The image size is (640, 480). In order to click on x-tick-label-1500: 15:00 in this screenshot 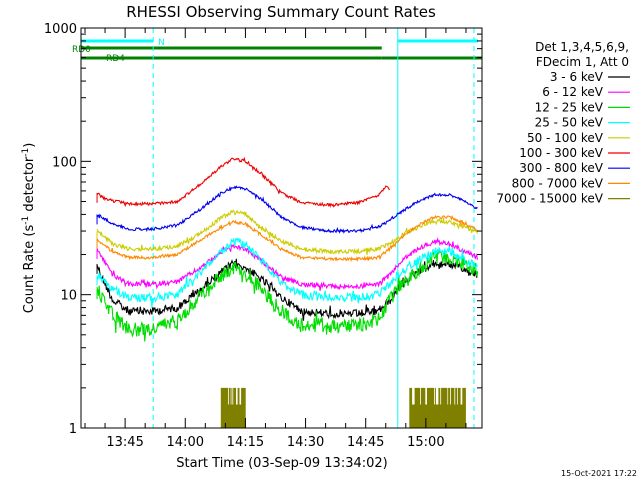, I will do `click(425, 442)`.